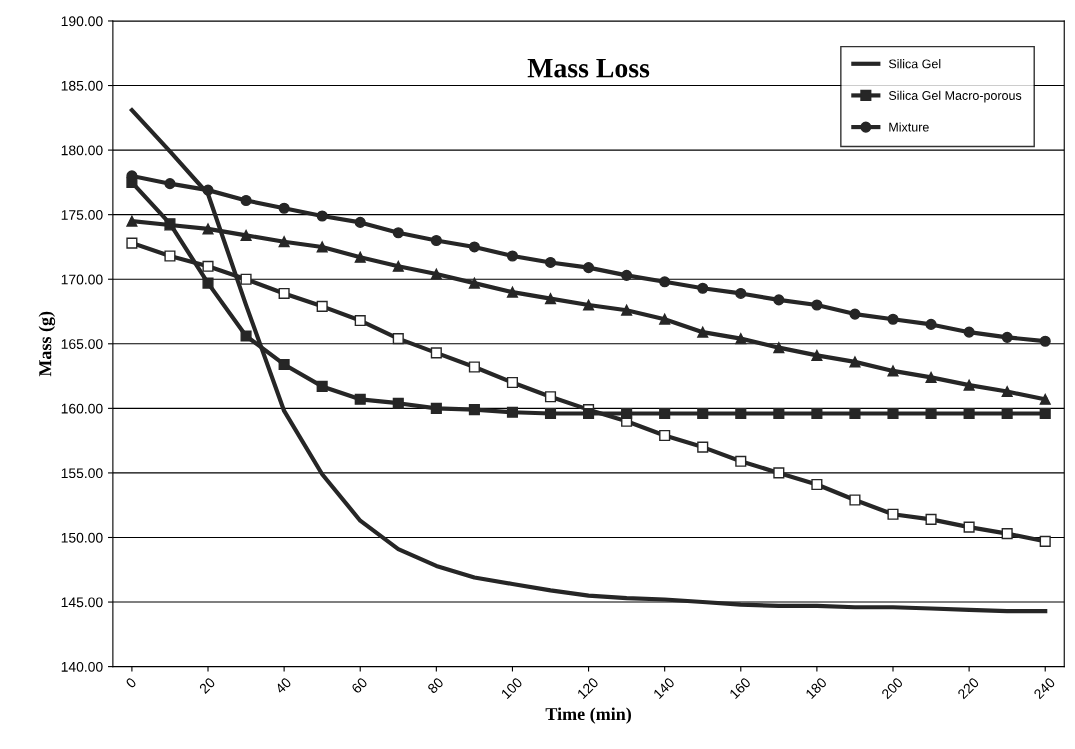  What do you see at coordinates (207, 685) in the screenshot?
I see `x-tick-label: 20` at bounding box center [207, 685].